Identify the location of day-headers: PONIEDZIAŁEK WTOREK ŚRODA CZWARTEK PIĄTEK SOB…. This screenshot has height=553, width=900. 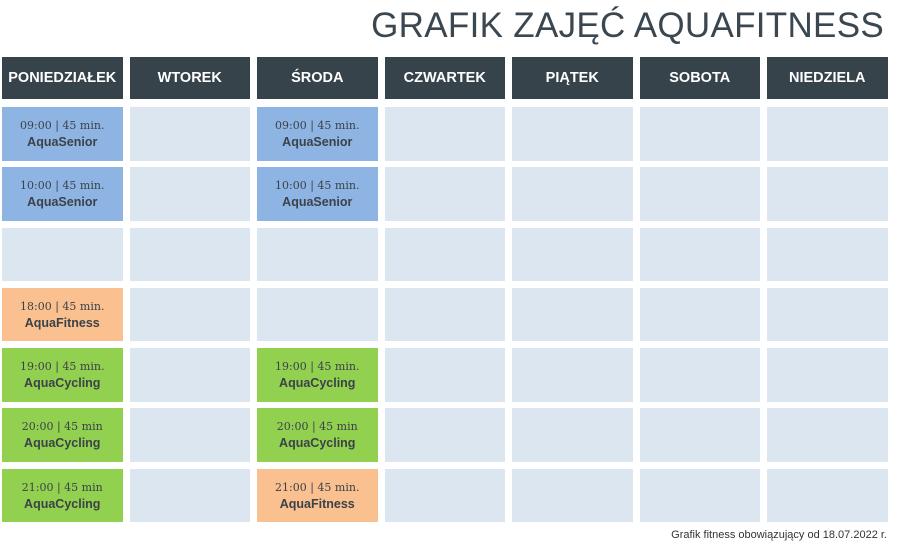
(445, 78).